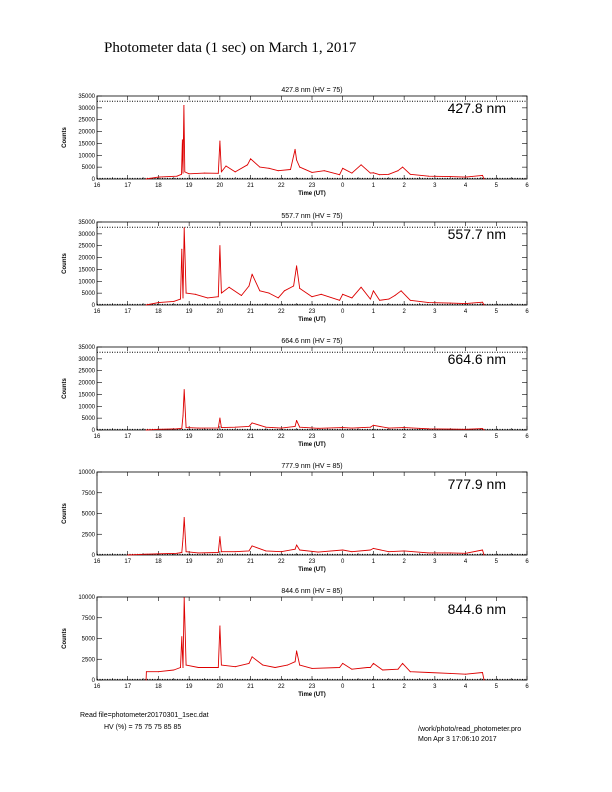  Describe the element at coordinates (144, 715) in the screenshot. I see `footer-read-file: Read file=photometer20170301_1sec.dat` at that location.